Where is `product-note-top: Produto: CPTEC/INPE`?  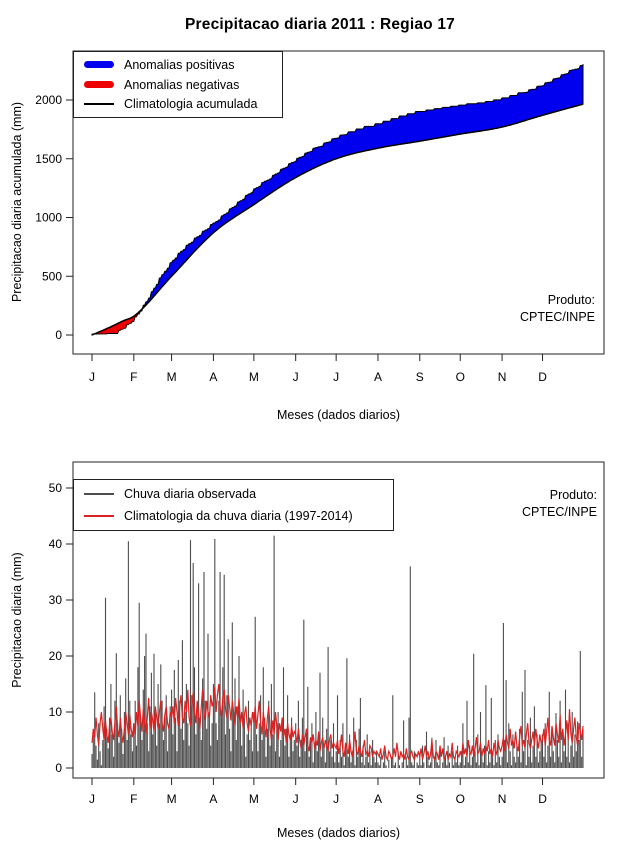
product-note-top: Produto: CPTEC/INPE is located at coordinates (557, 309).